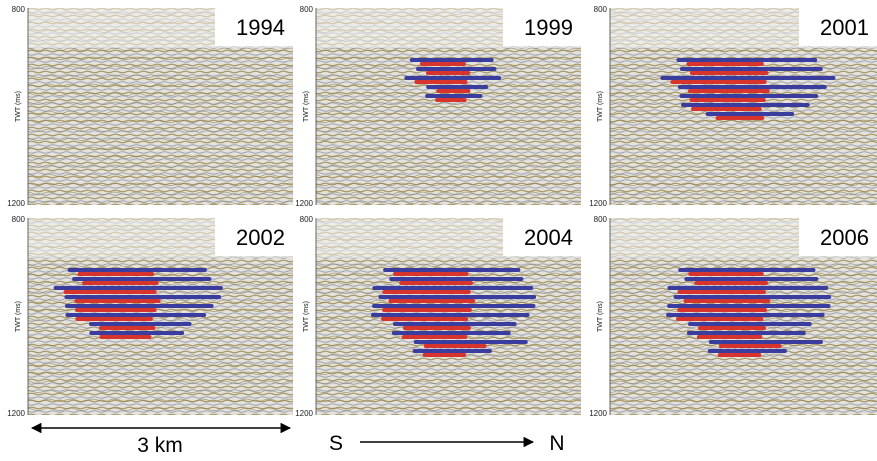 This screenshot has height=461, width=877. Describe the element at coordinates (260, 237) in the screenshot. I see `year-label: 2002` at that location.